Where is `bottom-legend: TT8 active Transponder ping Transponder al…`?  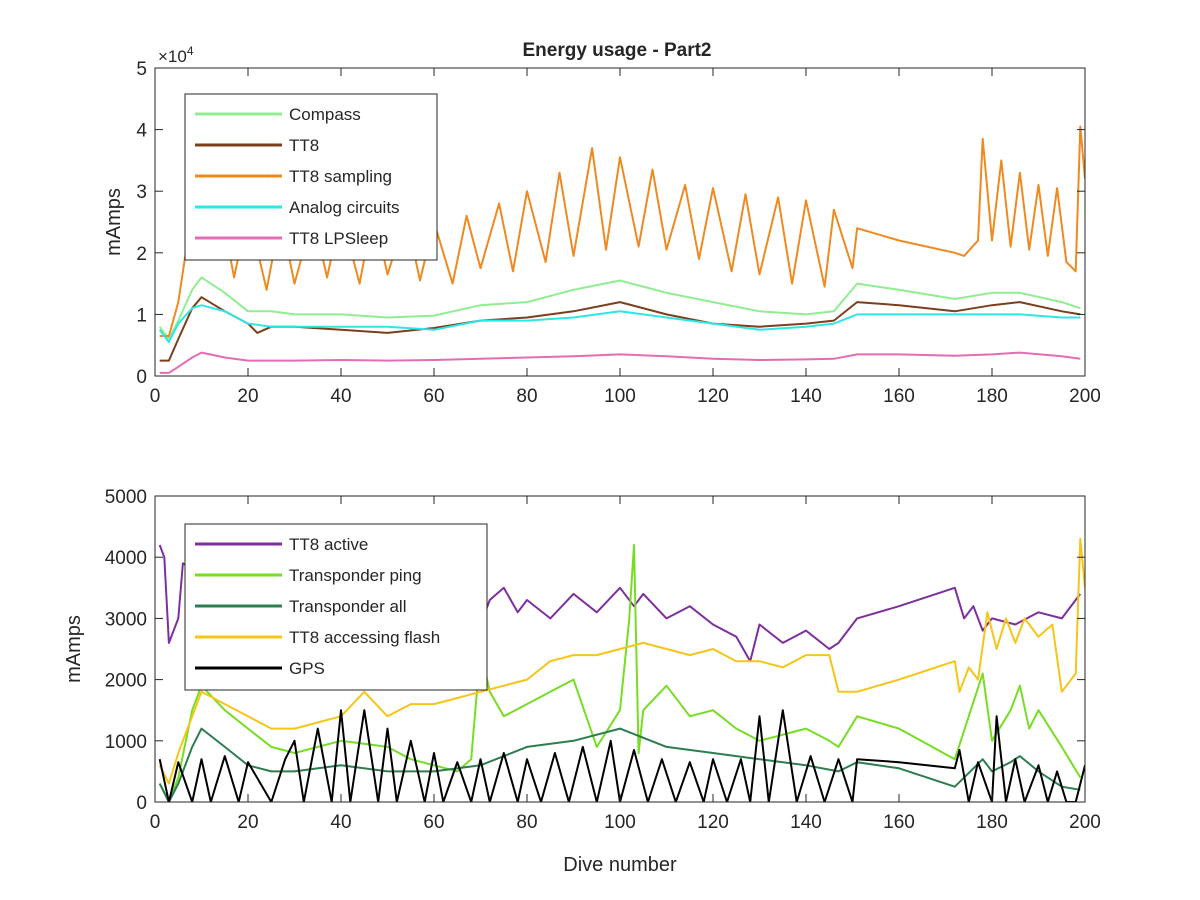
bottom-legend: TT8 active Transponder ping Transponder al… is located at coordinates (336, 607).